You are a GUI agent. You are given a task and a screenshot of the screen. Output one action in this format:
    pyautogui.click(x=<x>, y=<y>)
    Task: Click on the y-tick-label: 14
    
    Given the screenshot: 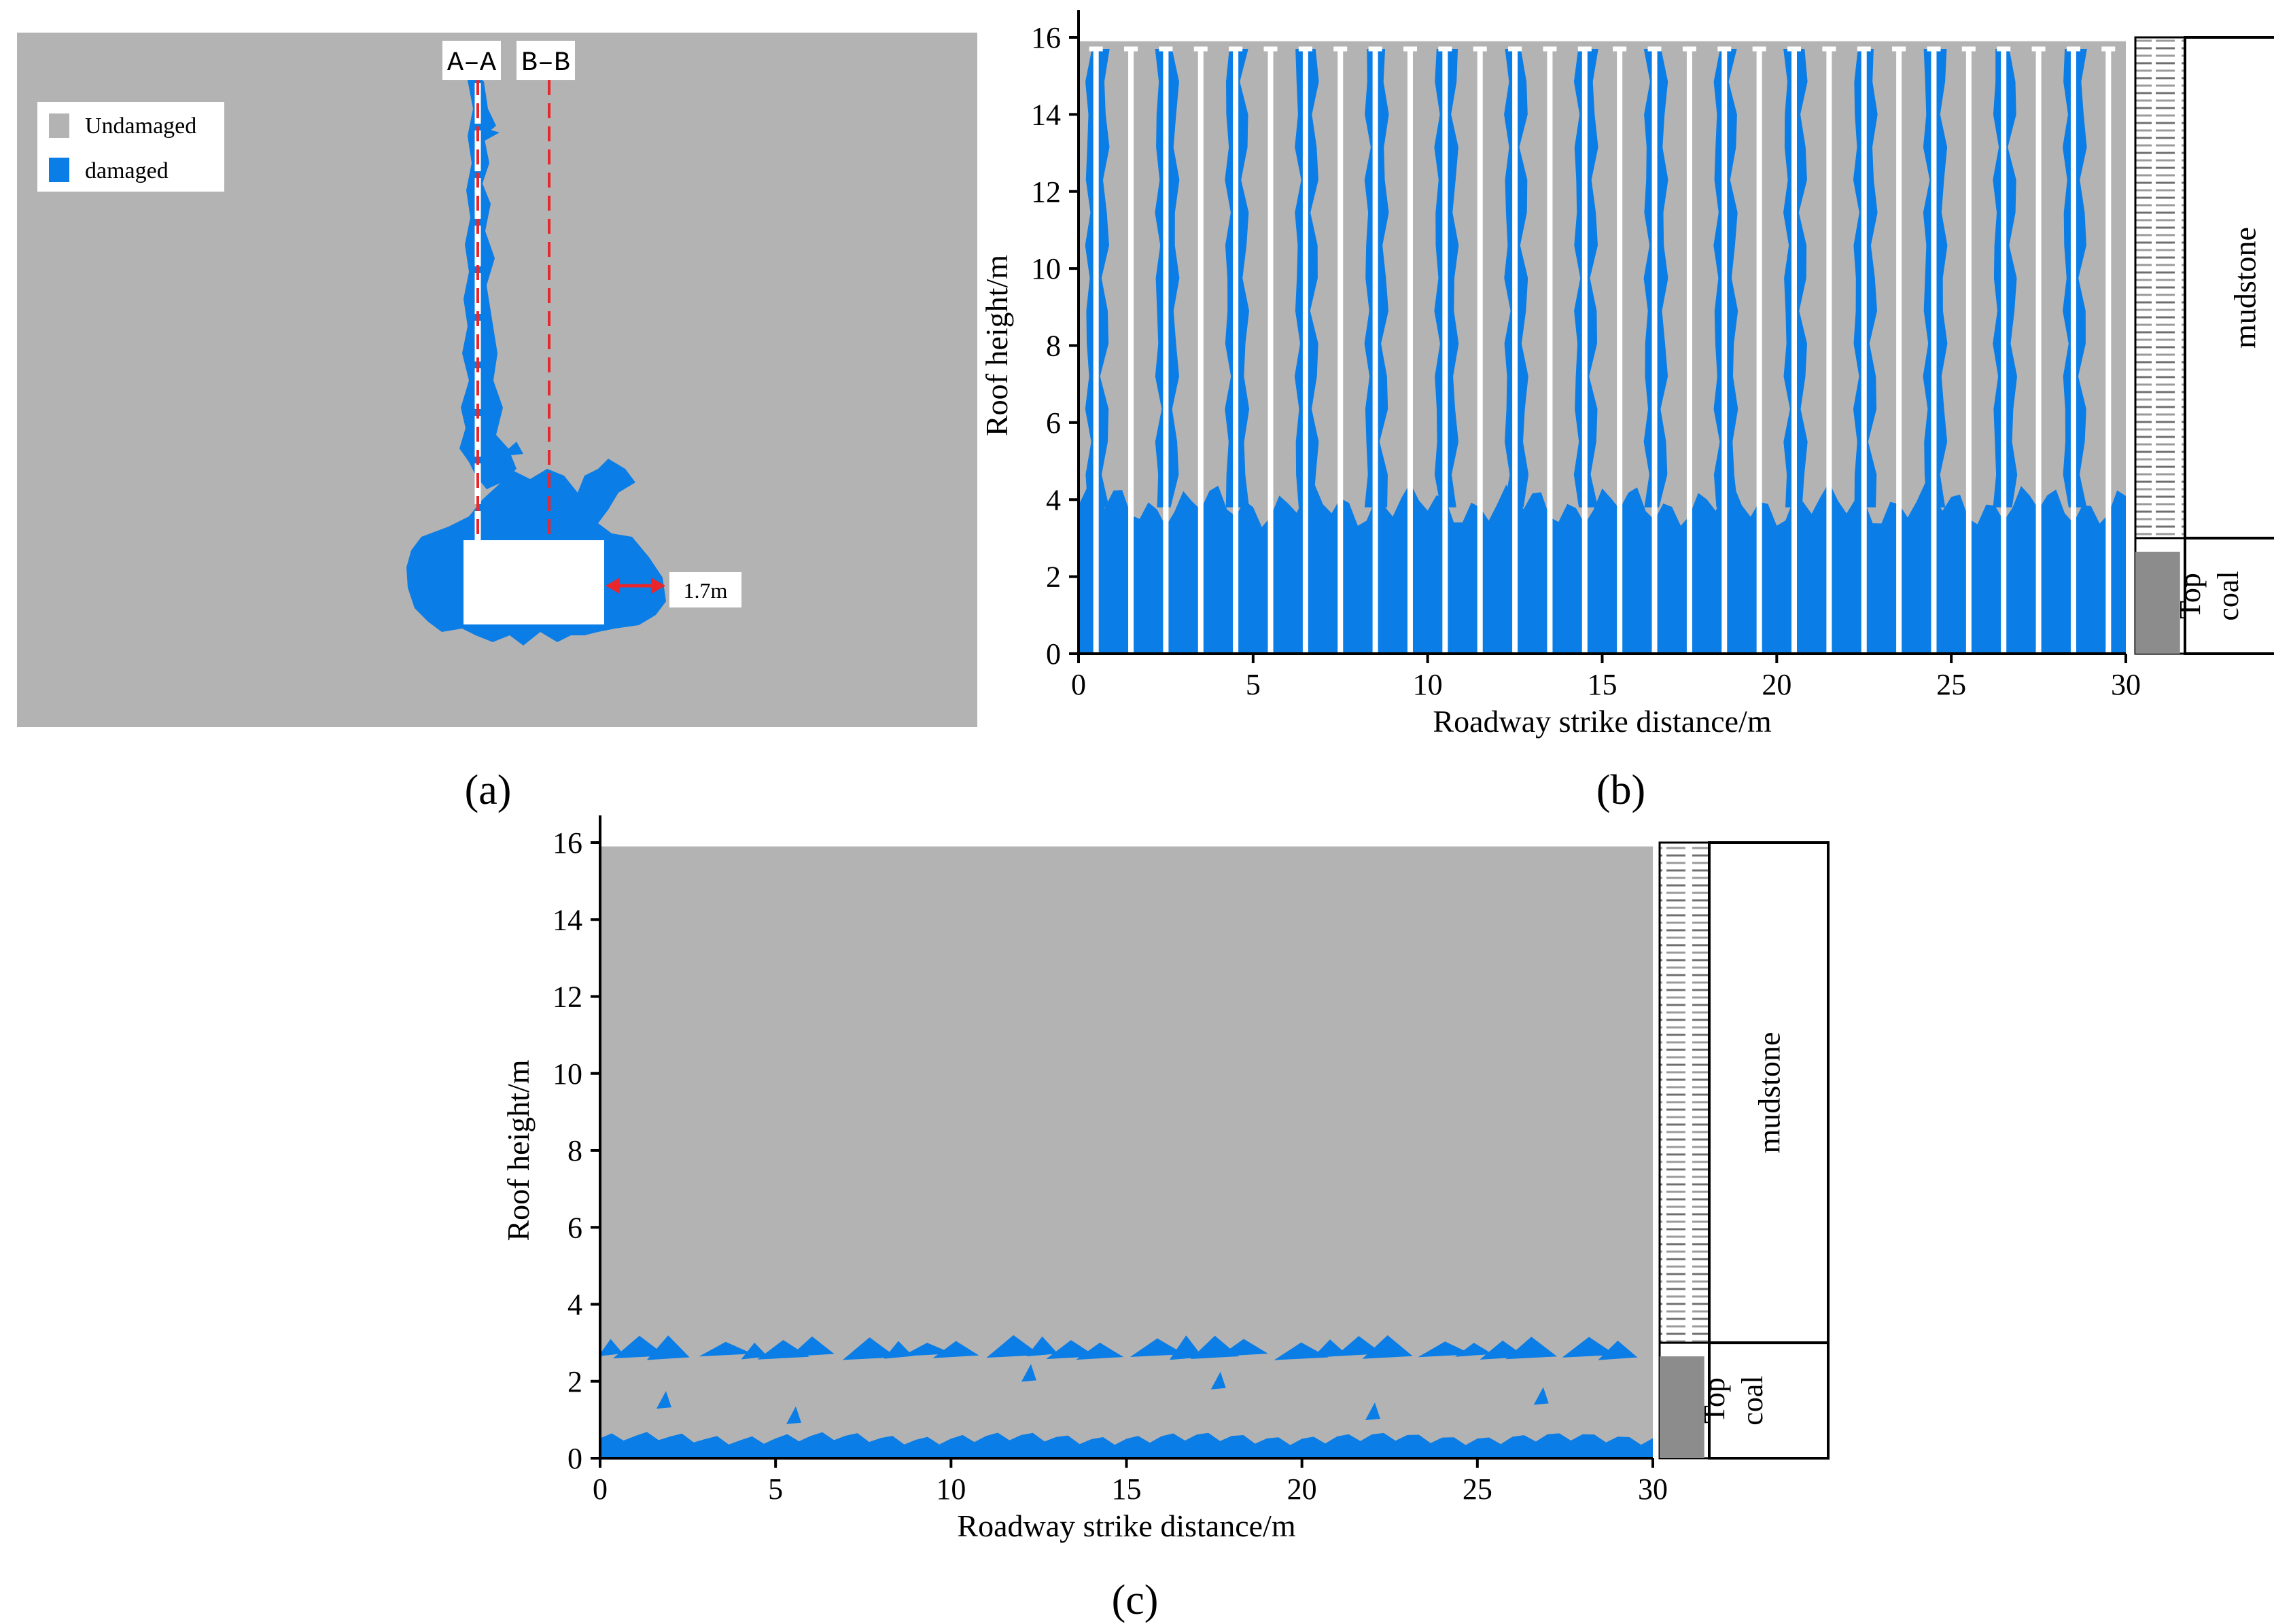 What is the action you would take?
    pyautogui.click(x=567, y=919)
    